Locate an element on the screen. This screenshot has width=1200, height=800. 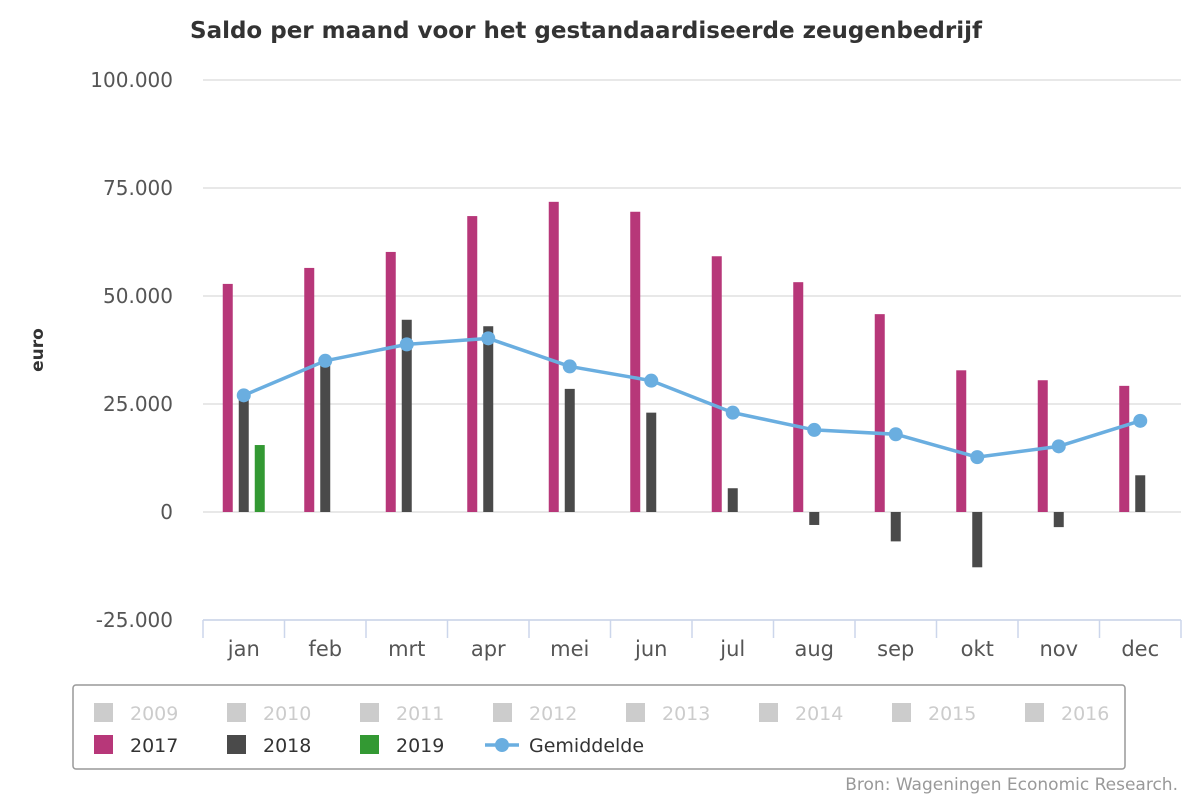
x-tick-label-sep: sep is located at coordinates (895, 649).